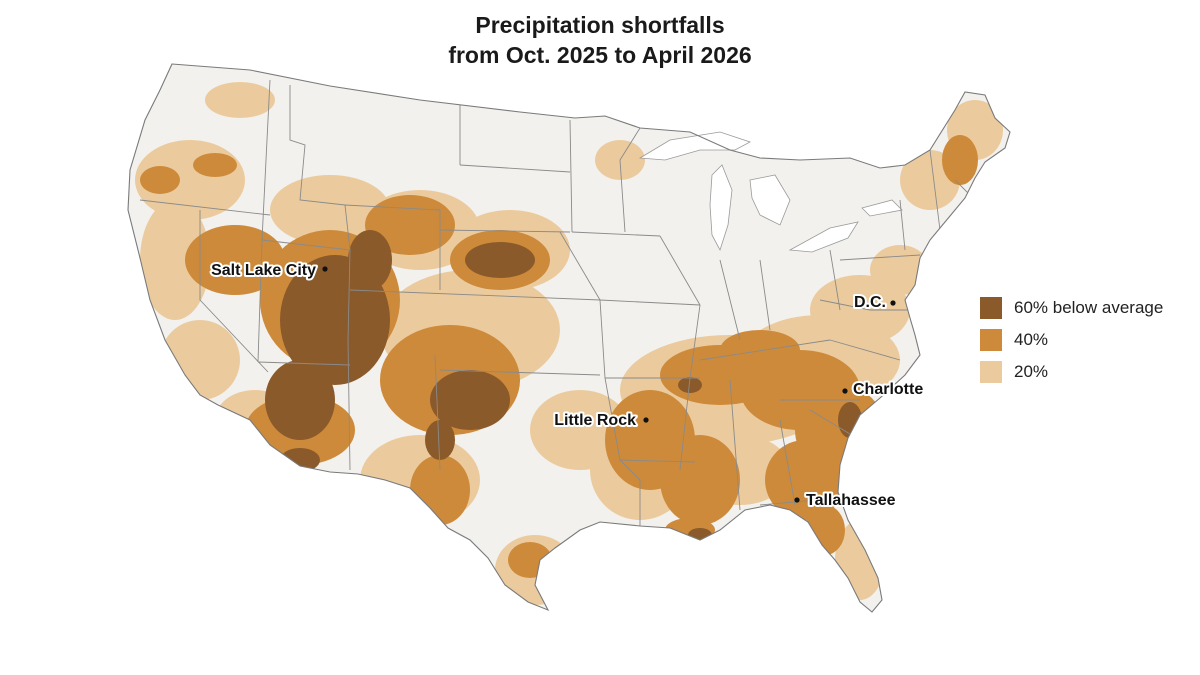 The image size is (1200, 675). Describe the element at coordinates (882, 208) in the screenshot. I see `lake-ontario` at that location.